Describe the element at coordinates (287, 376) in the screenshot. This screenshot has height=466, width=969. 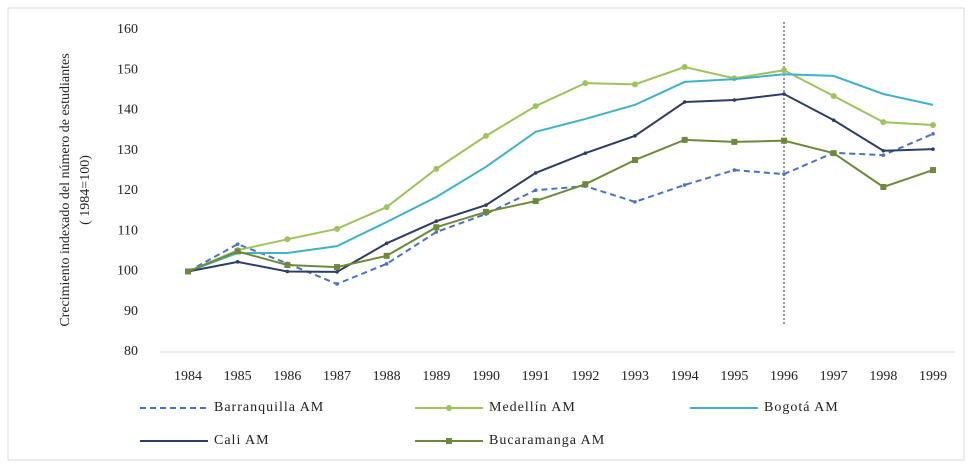
I see `x-tick-label: 1986` at that location.